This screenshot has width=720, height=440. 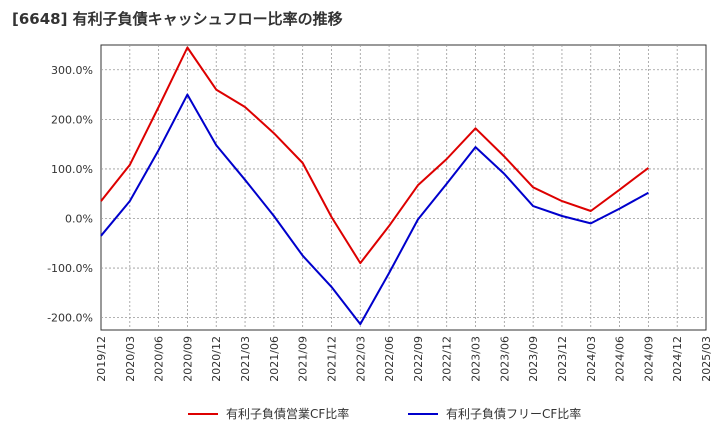 I want to click on x-tick-label: 2023/09, so click(x=533, y=359).